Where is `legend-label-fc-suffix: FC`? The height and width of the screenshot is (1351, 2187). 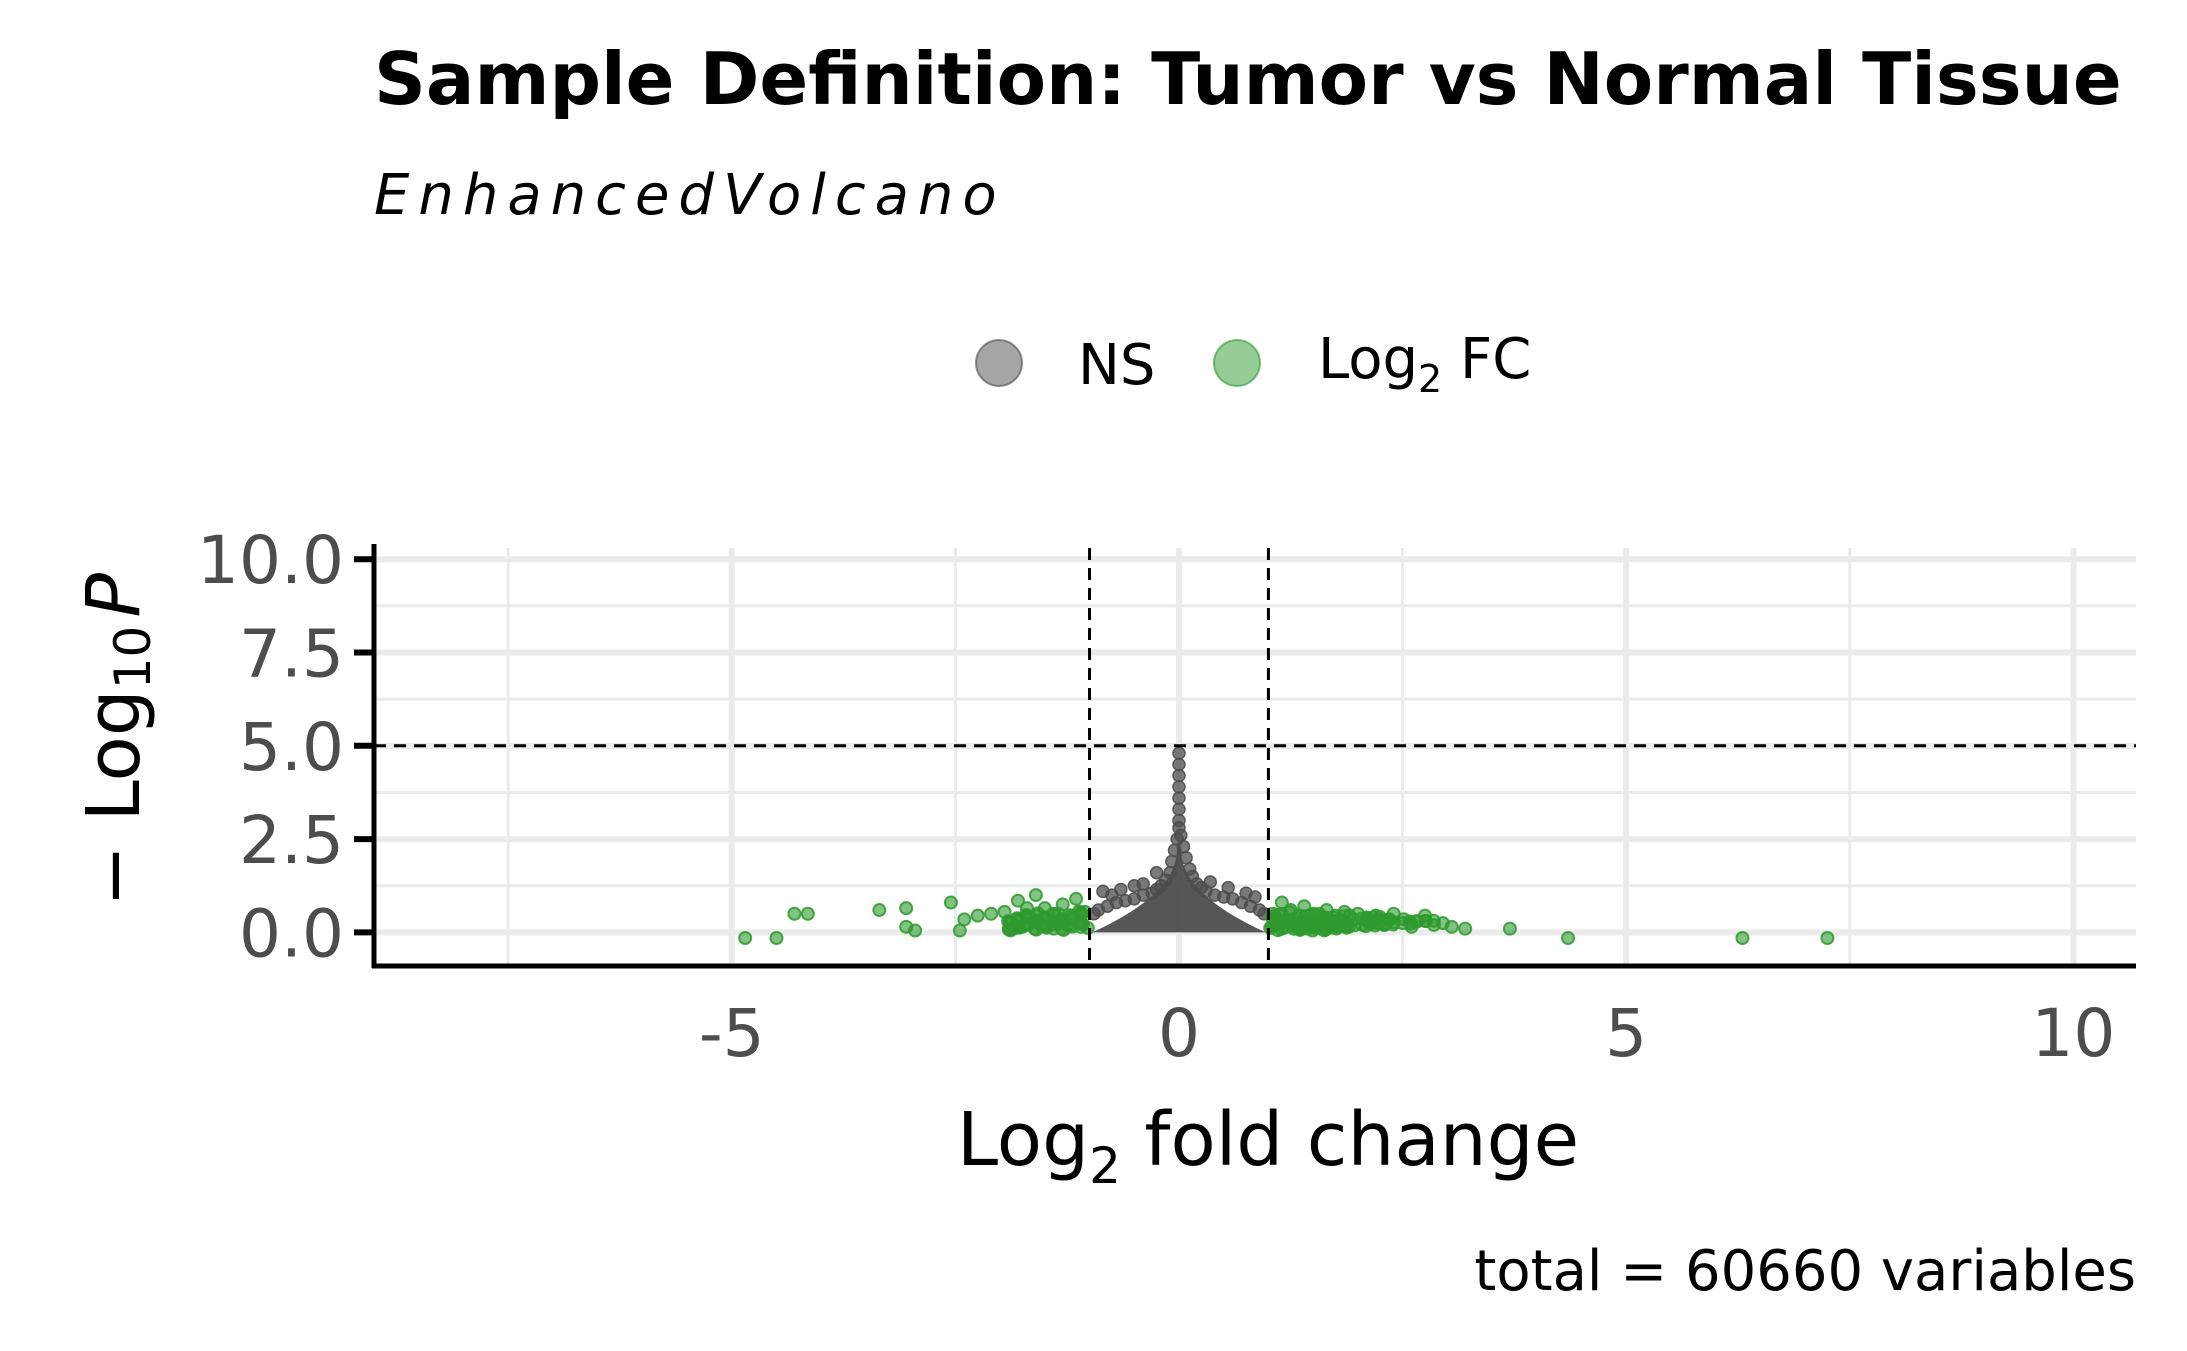
legend-label-fc-suffix: FC is located at coordinates (1486, 359).